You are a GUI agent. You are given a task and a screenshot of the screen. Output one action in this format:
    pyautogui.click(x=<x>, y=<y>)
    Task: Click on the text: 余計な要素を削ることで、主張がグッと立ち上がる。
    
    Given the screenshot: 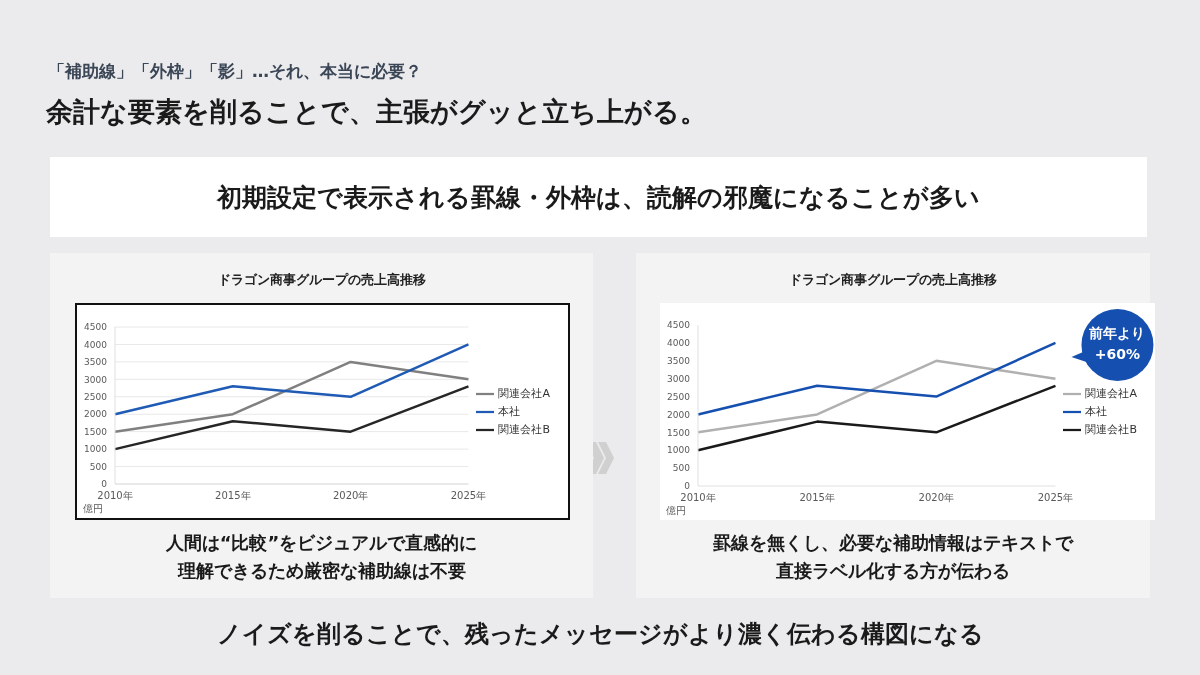 What is the action you would take?
    pyautogui.click(x=376, y=112)
    